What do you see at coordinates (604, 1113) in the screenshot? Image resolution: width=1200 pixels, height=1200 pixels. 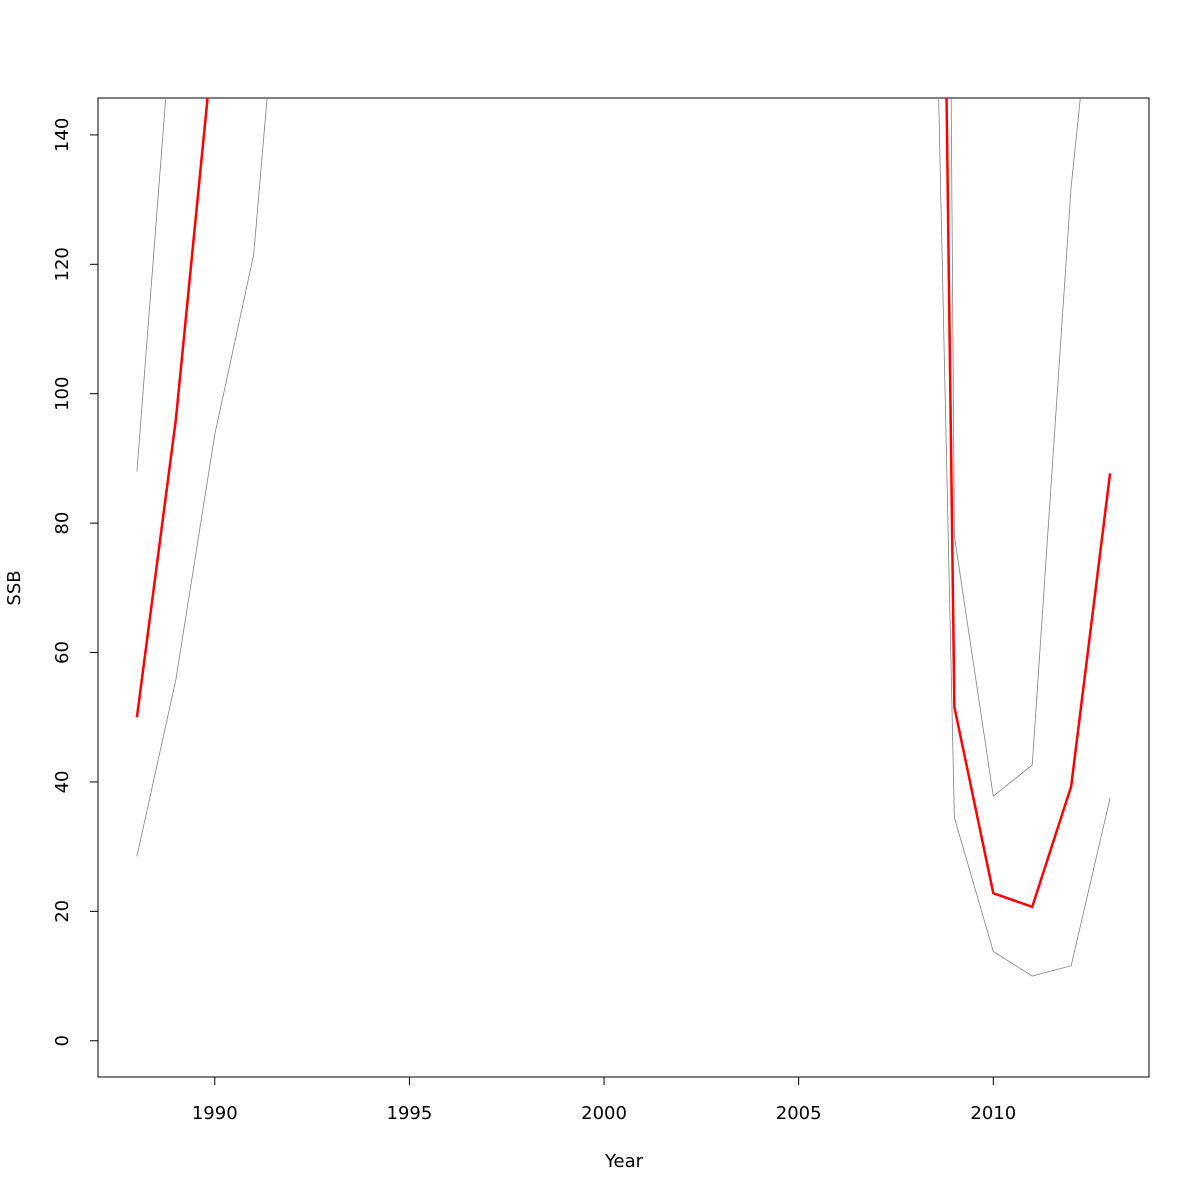 I see `x-tick-label: 2000` at bounding box center [604, 1113].